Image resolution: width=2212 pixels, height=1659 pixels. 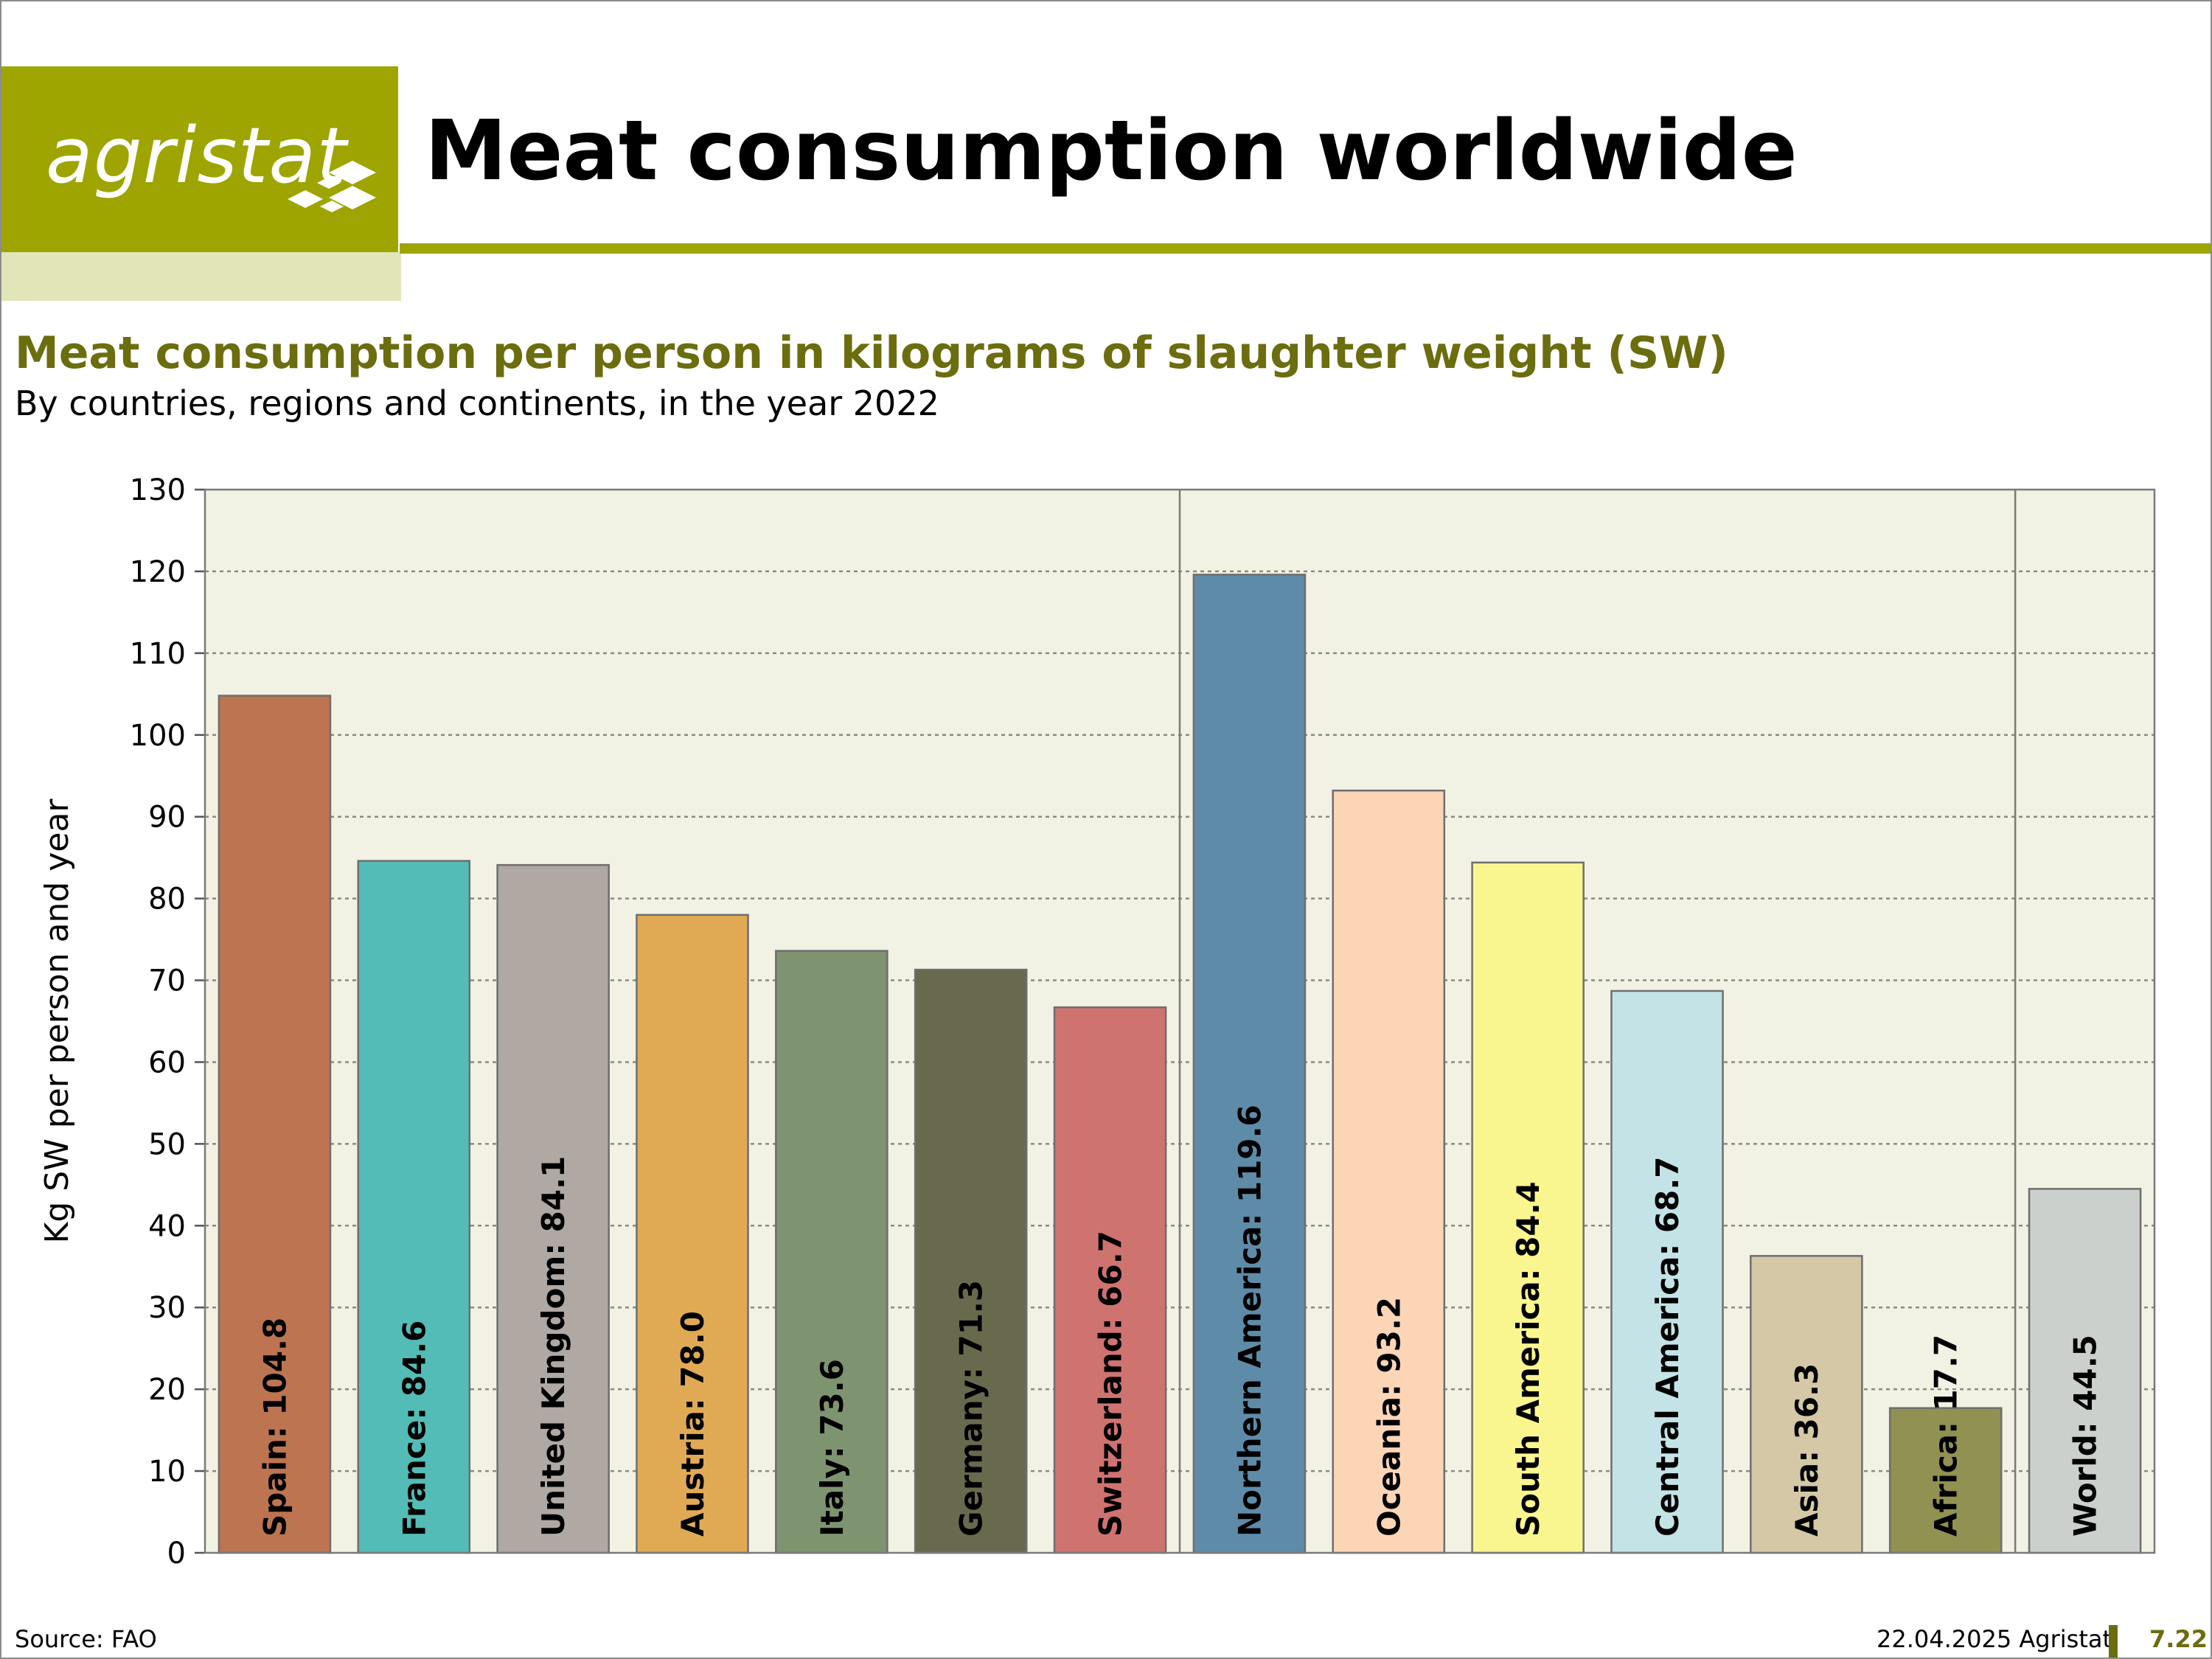 What do you see at coordinates (1807, 1450) in the screenshot?
I see `bar-data-label: Asia: 36.3` at bounding box center [1807, 1450].